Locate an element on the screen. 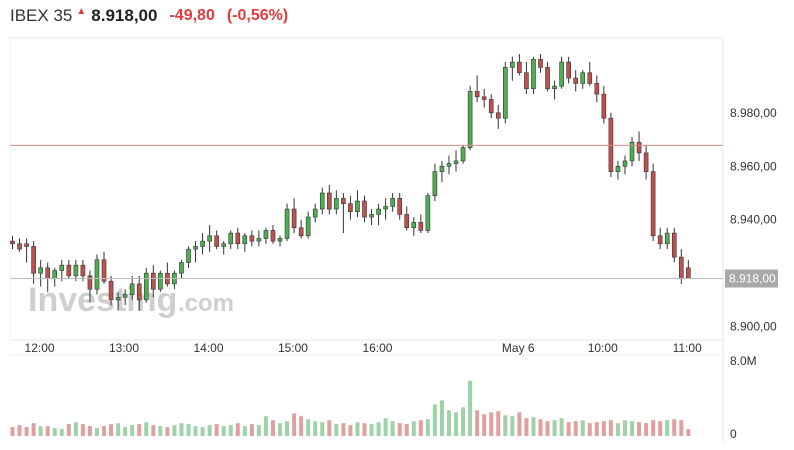  symbol-name: IBEX 35 is located at coordinates (41, 15).